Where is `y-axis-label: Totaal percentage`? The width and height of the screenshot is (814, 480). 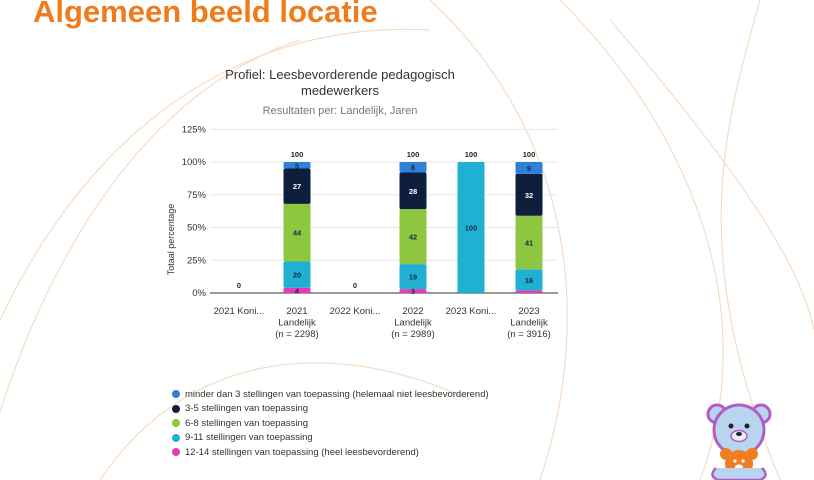
y-axis-label: Totaal percentage is located at coordinates (171, 240).